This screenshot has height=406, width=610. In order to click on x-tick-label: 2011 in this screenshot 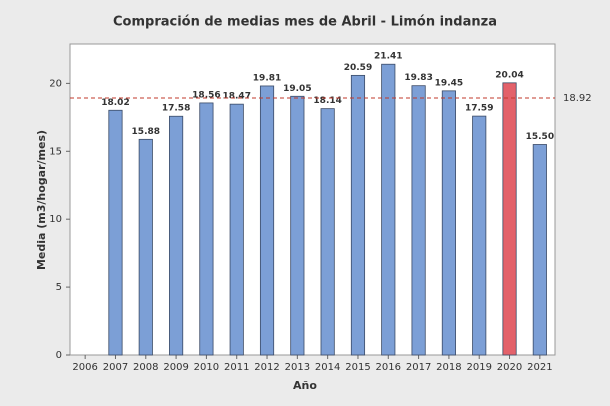, I will do `click(236, 367)`.